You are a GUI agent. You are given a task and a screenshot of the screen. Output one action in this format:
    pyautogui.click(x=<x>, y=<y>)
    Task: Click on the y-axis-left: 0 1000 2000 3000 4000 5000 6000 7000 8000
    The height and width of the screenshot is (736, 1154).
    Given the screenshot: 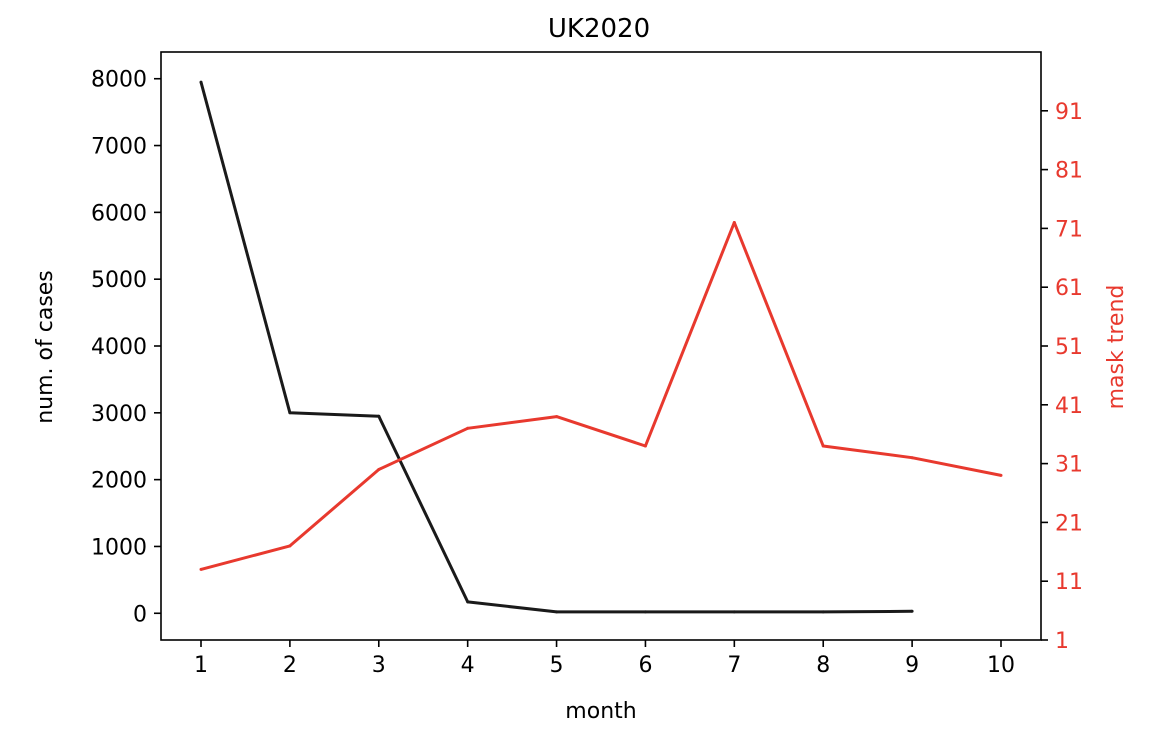 What is the action you would take?
    pyautogui.click(x=126, y=347)
    